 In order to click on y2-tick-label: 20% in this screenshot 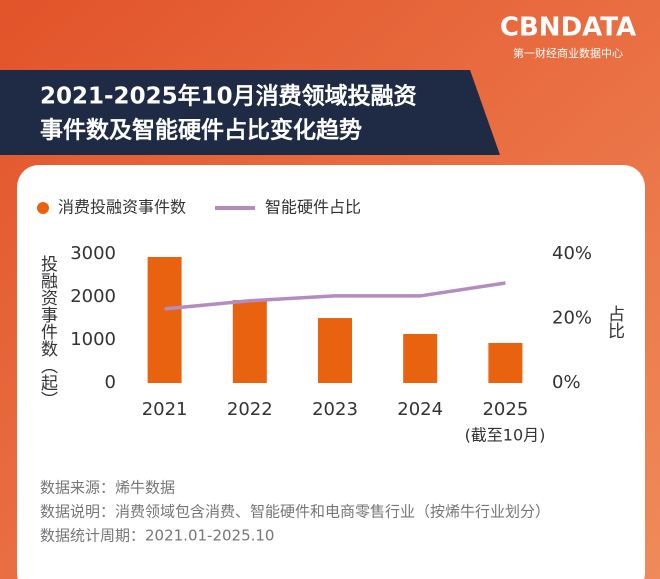, I will do `click(572, 318)`.